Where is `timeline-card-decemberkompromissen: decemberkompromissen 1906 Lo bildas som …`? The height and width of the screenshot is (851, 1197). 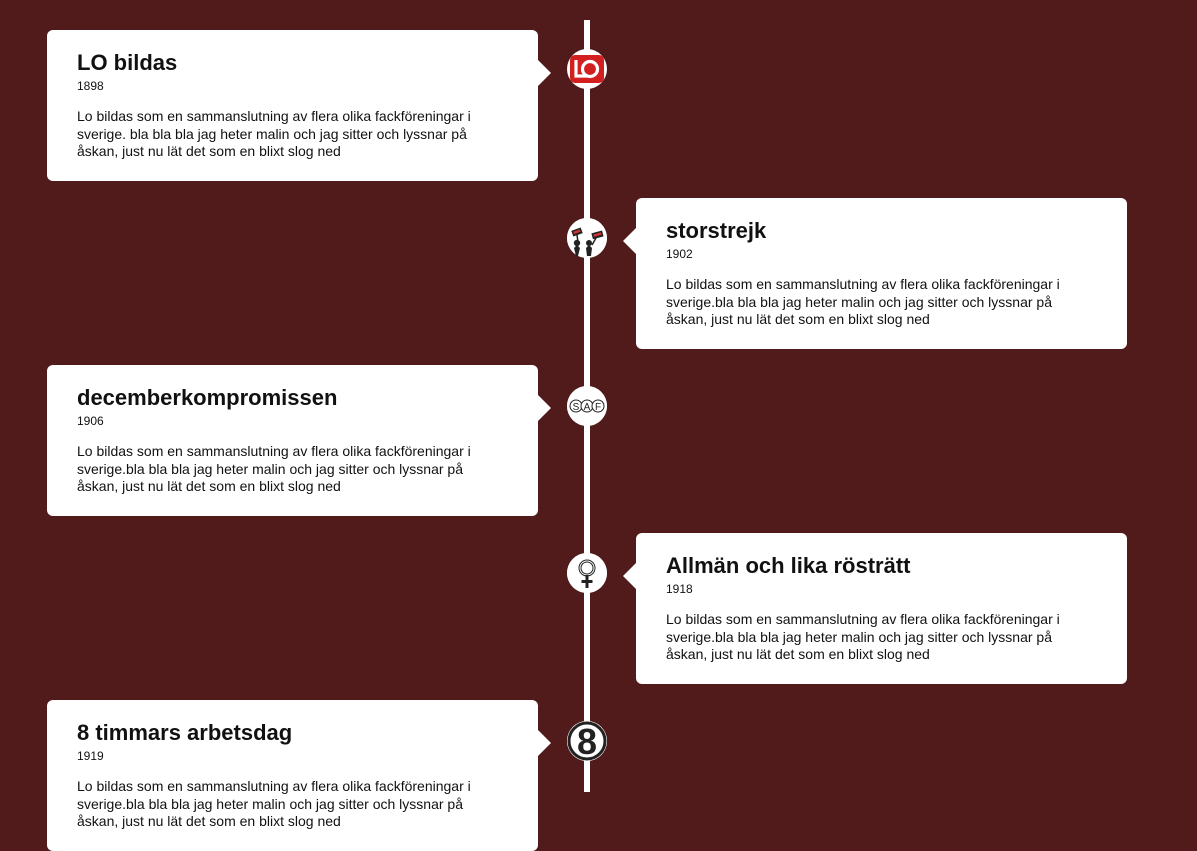
timeline-card-decemberkompromissen: decemberkompromissen 1906 Lo bildas som … is located at coordinates (299, 440).